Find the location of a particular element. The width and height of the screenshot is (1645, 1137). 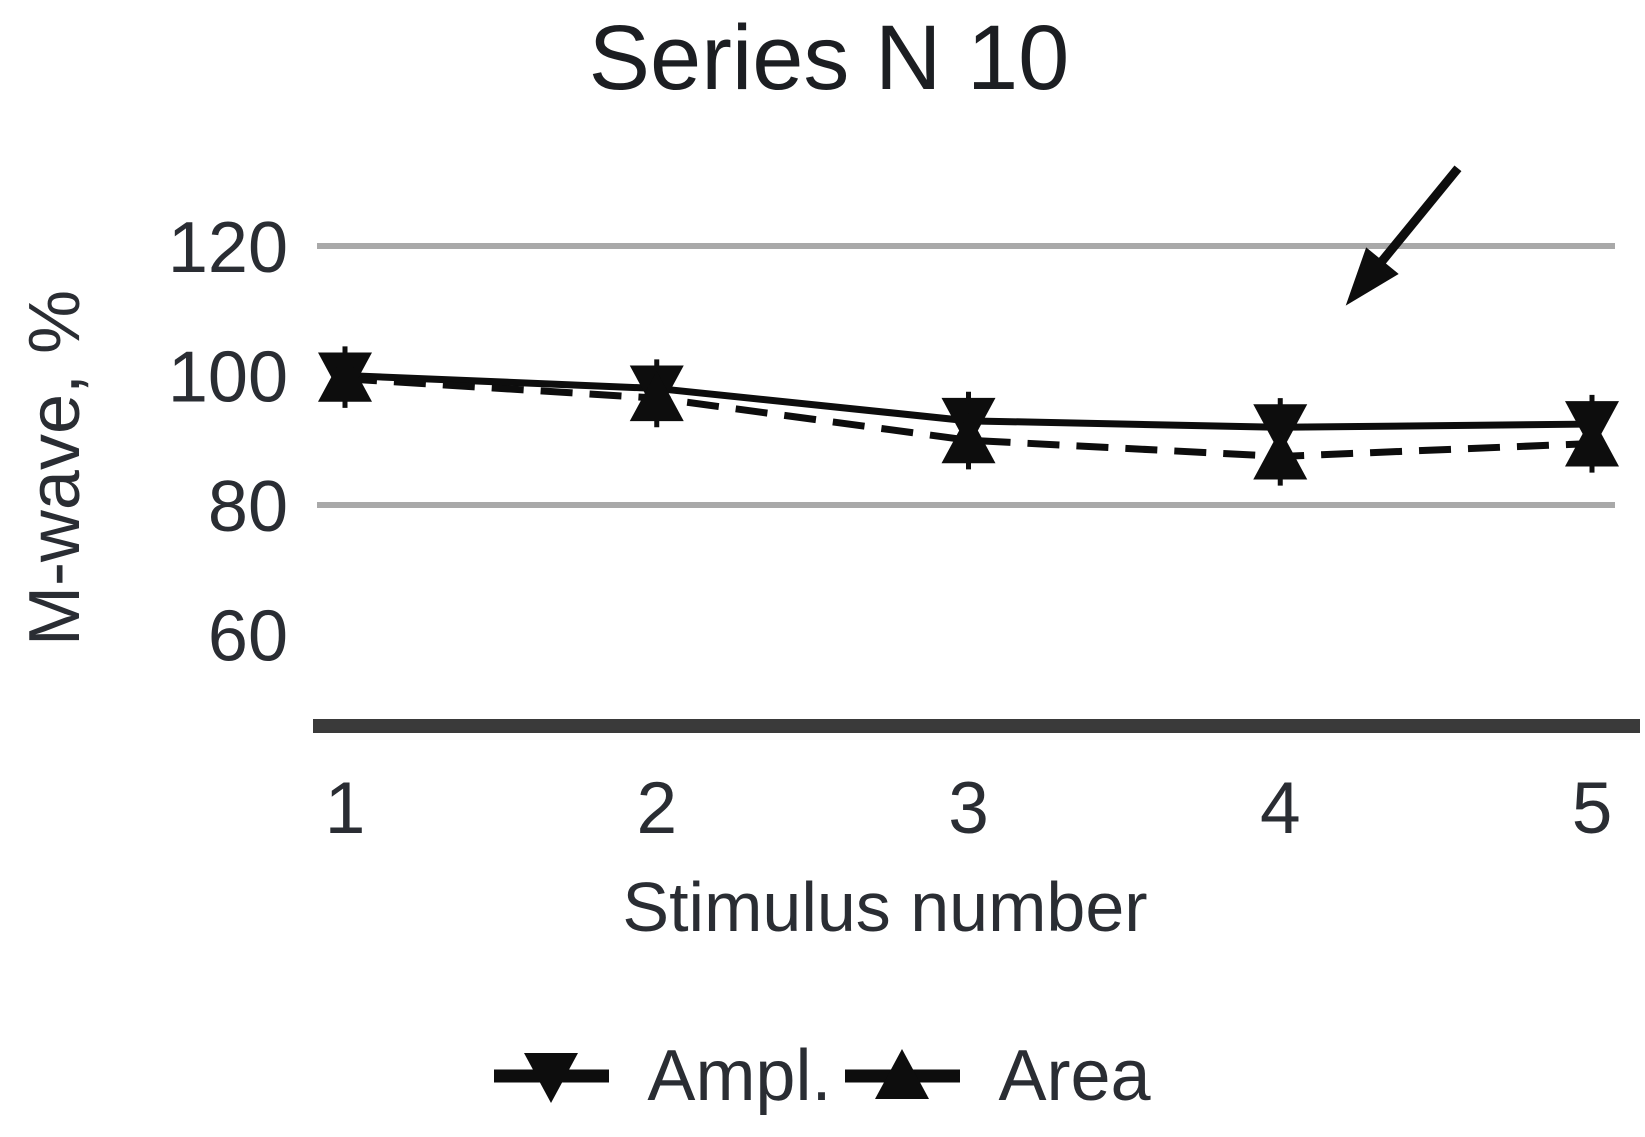

x-tick-label-4: 4 is located at coordinates (1280, 808).